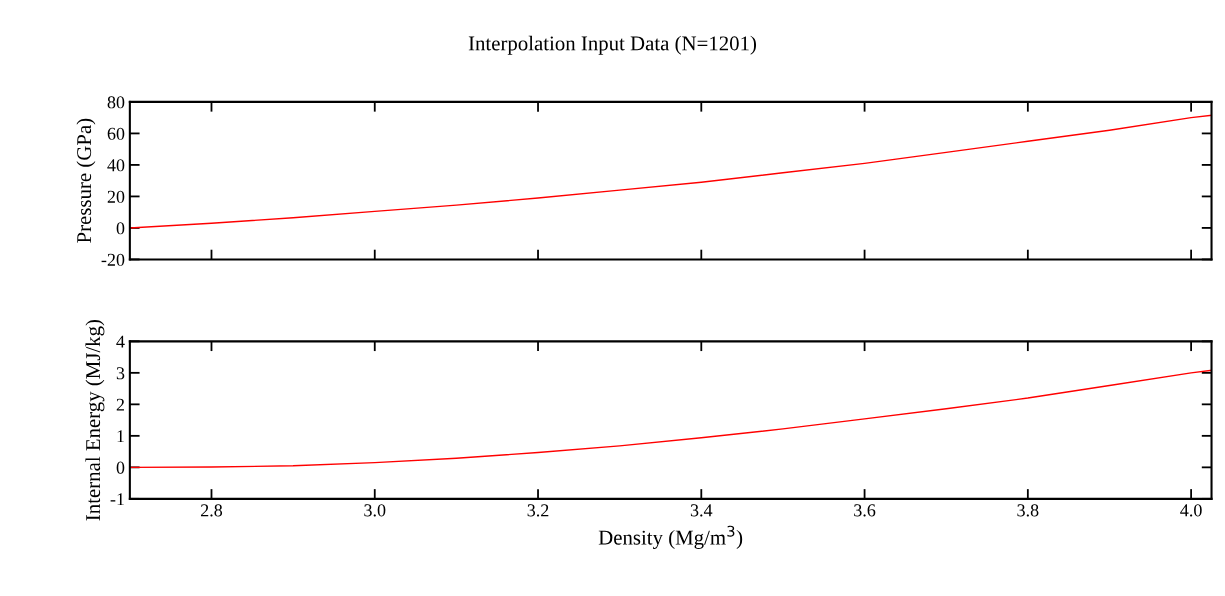  I want to click on y-tick-label: -1, so click(117, 499).